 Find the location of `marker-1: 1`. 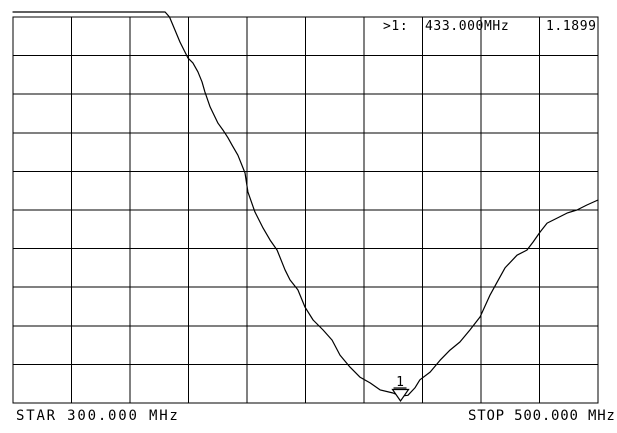

marker-1: 1 is located at coordinates (400, 389).